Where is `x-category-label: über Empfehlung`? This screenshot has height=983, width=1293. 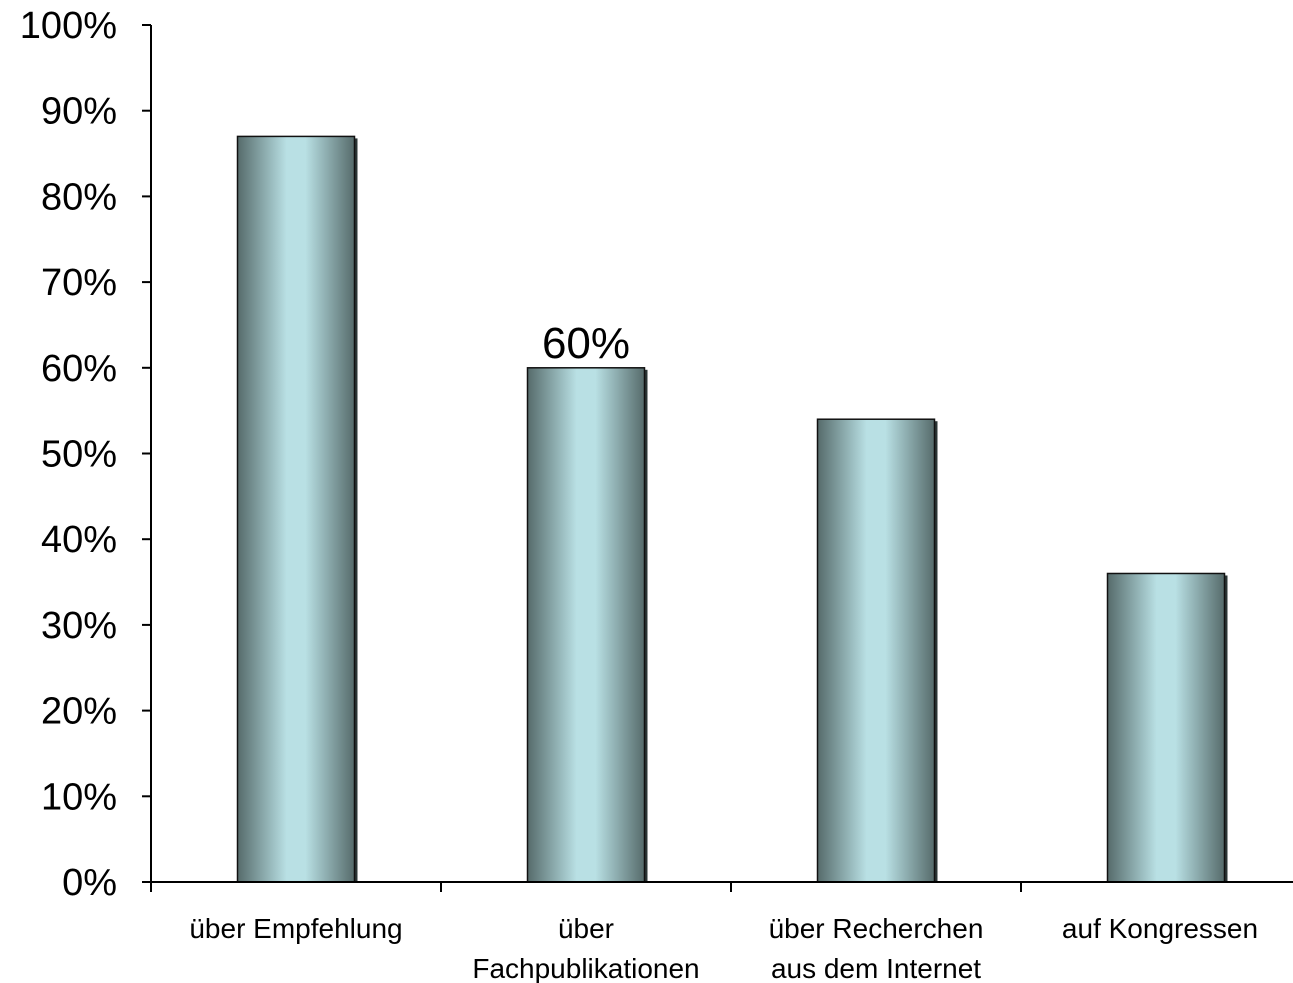 x-category-label: über Empfehlung is located at coordinates (295, 928).